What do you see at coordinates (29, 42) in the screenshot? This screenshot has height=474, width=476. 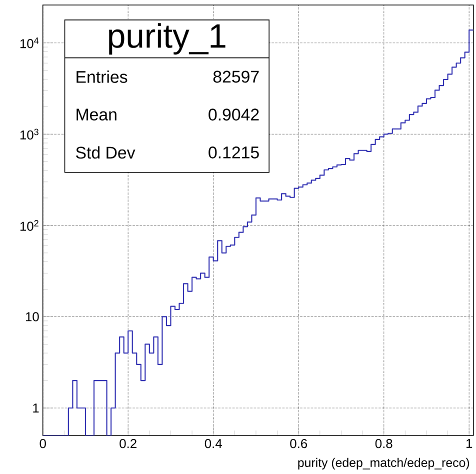 I see `y-tick-label: 10$^{4}$` at bounding box center [29, 42].